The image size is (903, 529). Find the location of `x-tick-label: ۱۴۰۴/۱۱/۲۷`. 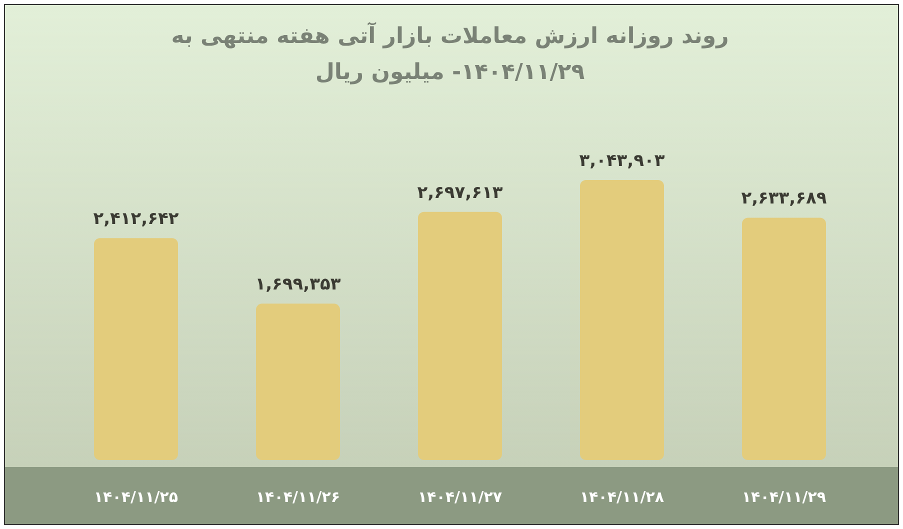

x-tick-label: ۱۴۰۴/۱۱/۲۷ is located at coordinates (460, 497).